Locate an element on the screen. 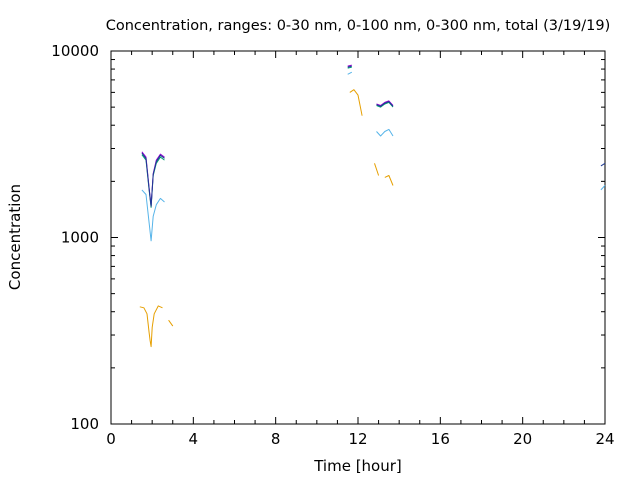  x-axis-label: Time [hour] is located at coordinates (357, 466).